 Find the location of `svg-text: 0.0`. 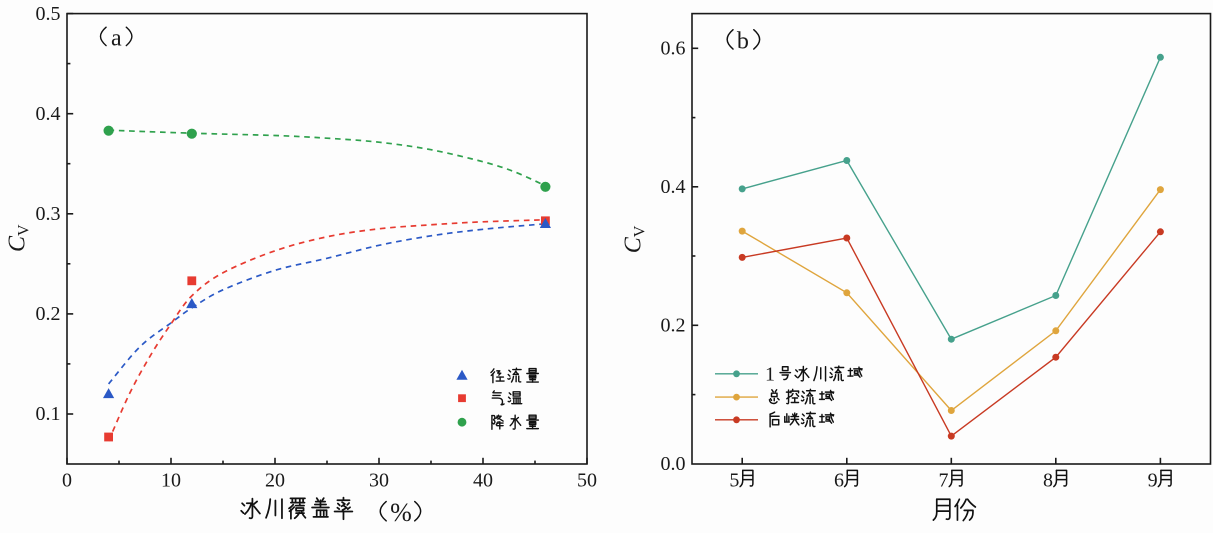

svg-text: 0.0 is located at coordinates (673, 464).